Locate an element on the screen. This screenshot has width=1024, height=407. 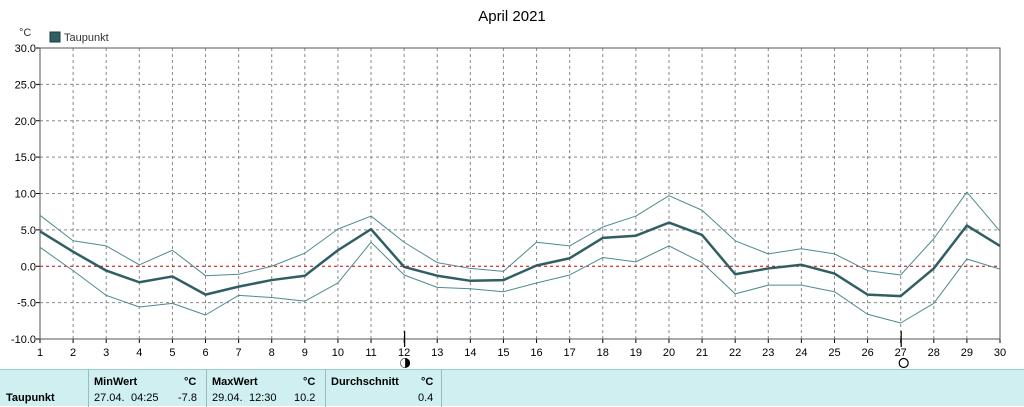
max-time: 12:30 is located at coordinates (263, 398).